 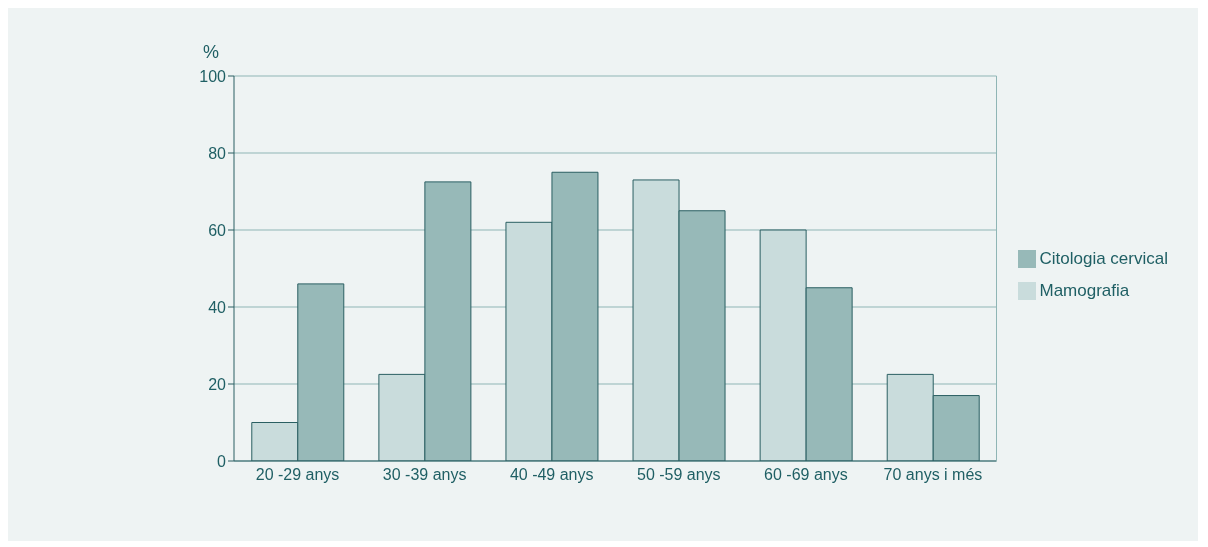 What do you see at coordinates (1103, 258) in the screenshot?
I see `legend-label: Citologia cervical` at bounding box center [1103, 258].